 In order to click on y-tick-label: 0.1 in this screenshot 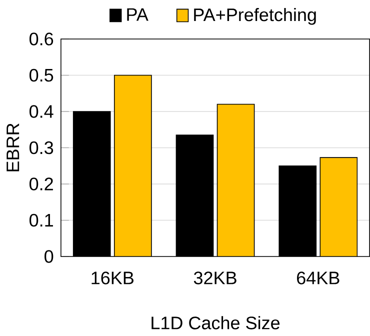, I will do `click(41, 220)`.